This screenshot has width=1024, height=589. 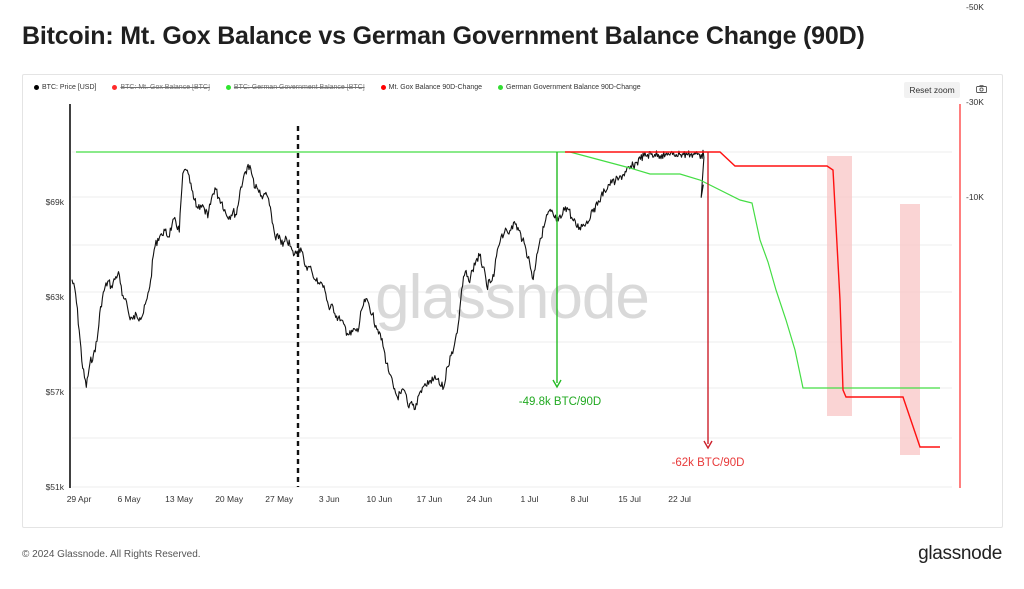 What do you see at coordinates (79, 499) in the screenshot?
I see `x-tick-label: 29 Apr` at bounding box center [79, 499].